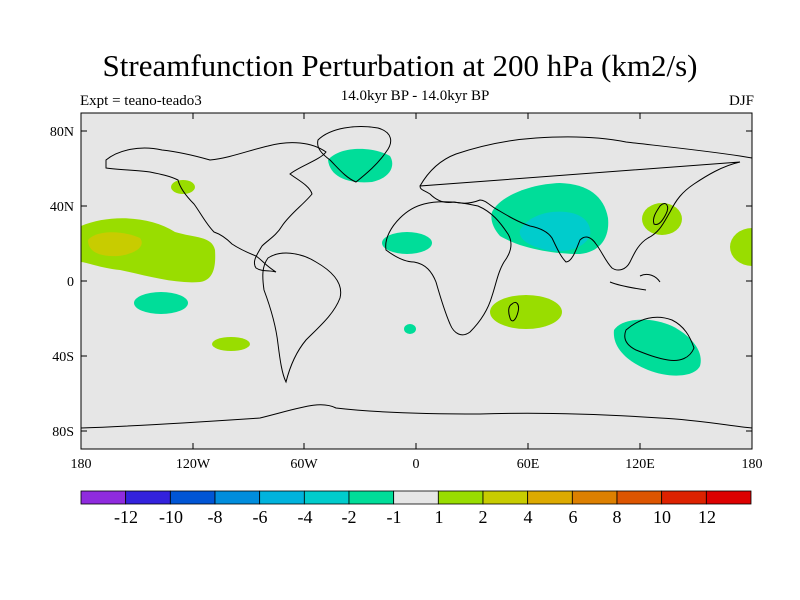  Describe the element at coordinates (407, 243) in the screenshot. I see `anomaly-negative-tropical-atlantic` at that location.